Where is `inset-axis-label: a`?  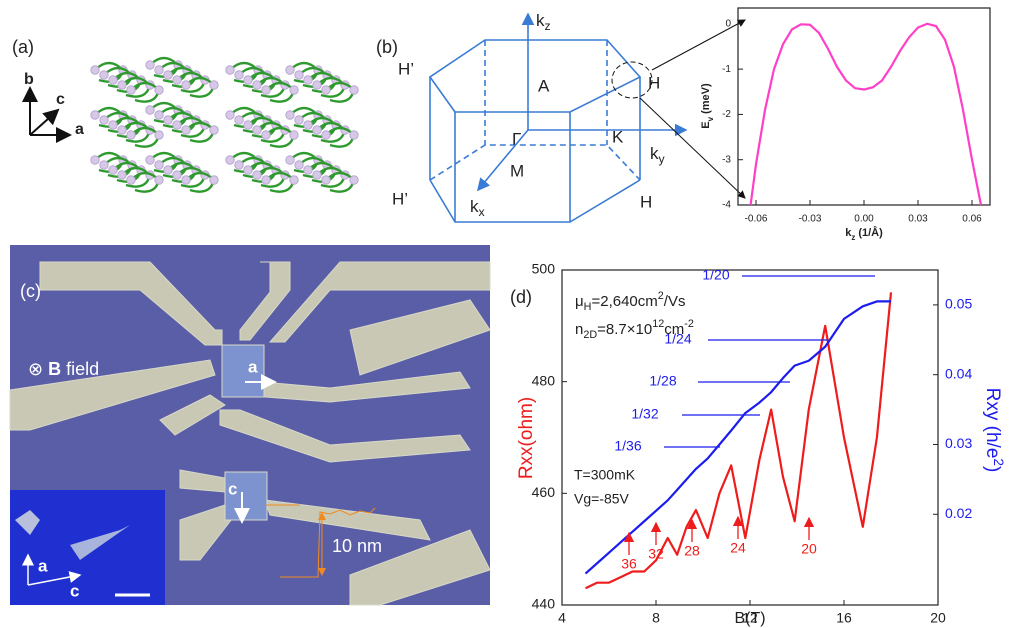
inset-axis-label: a is located at coordinates (43, 565).